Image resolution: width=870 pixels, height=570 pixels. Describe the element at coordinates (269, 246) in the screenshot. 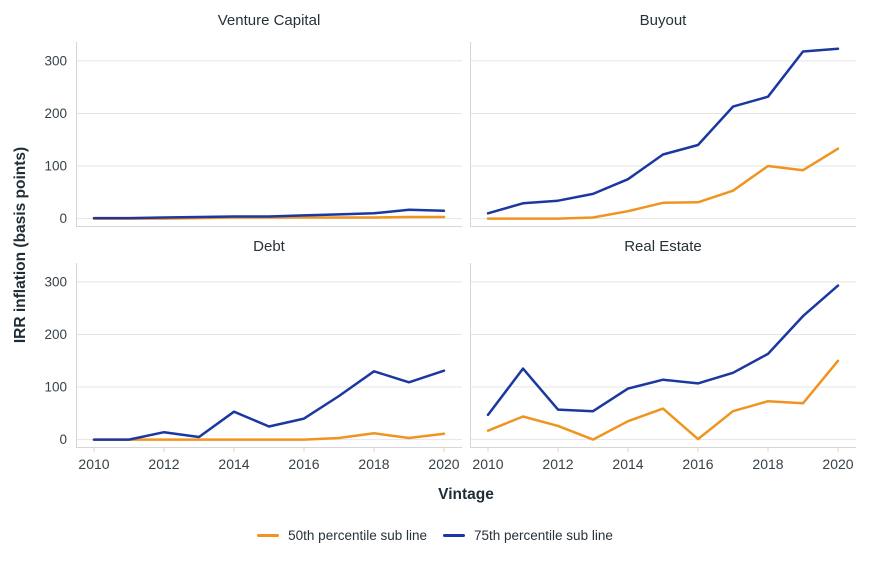

I see `panel-title-debt: Debt` at that location.